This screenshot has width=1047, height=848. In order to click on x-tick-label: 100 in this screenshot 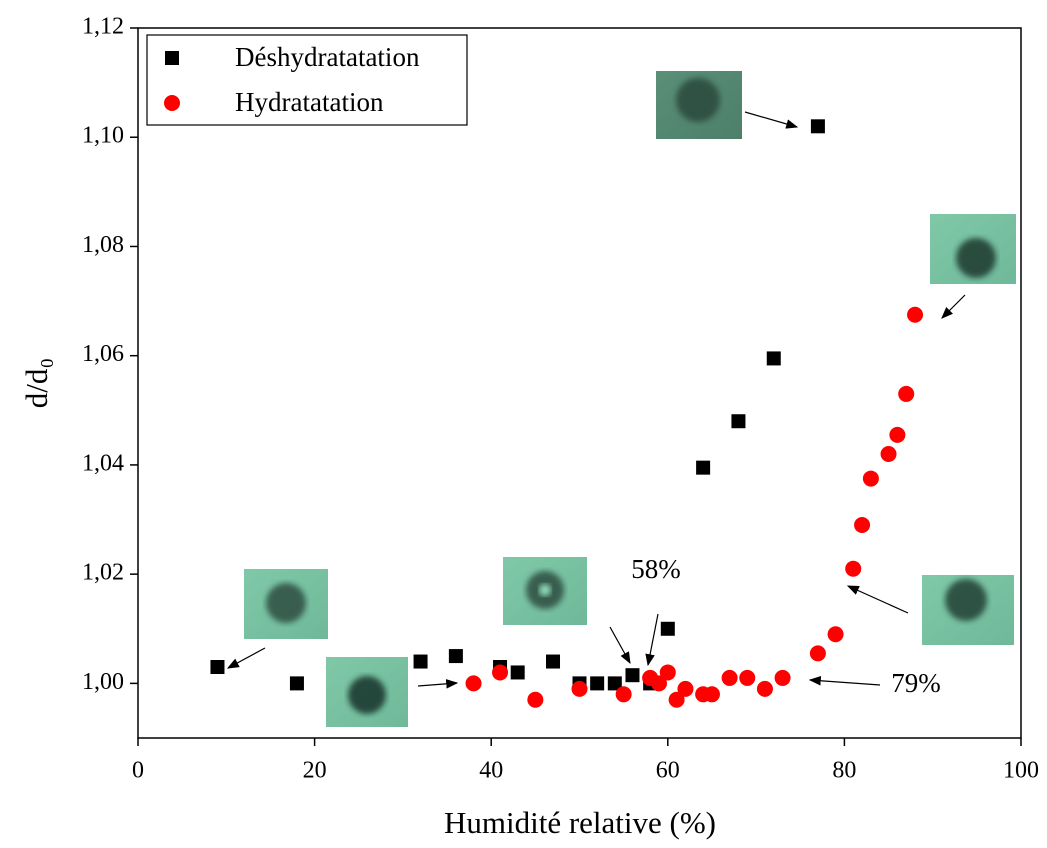, I will do `click(1021, 771)`.